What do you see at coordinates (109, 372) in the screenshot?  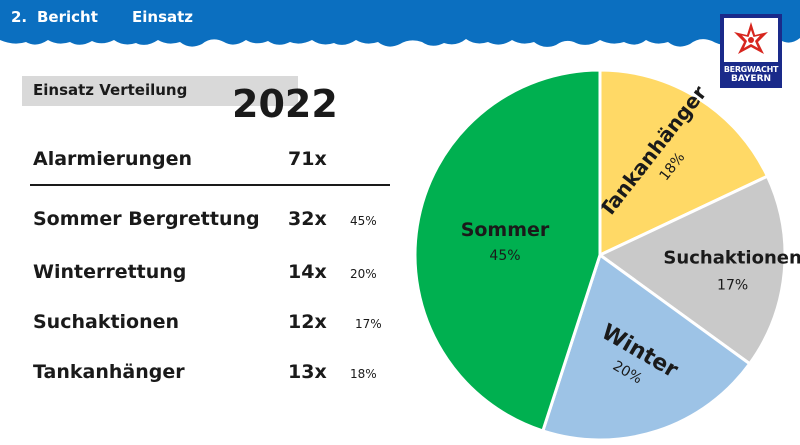 I see `row-label: Tankanhänger` at bounding box center [109, 372].